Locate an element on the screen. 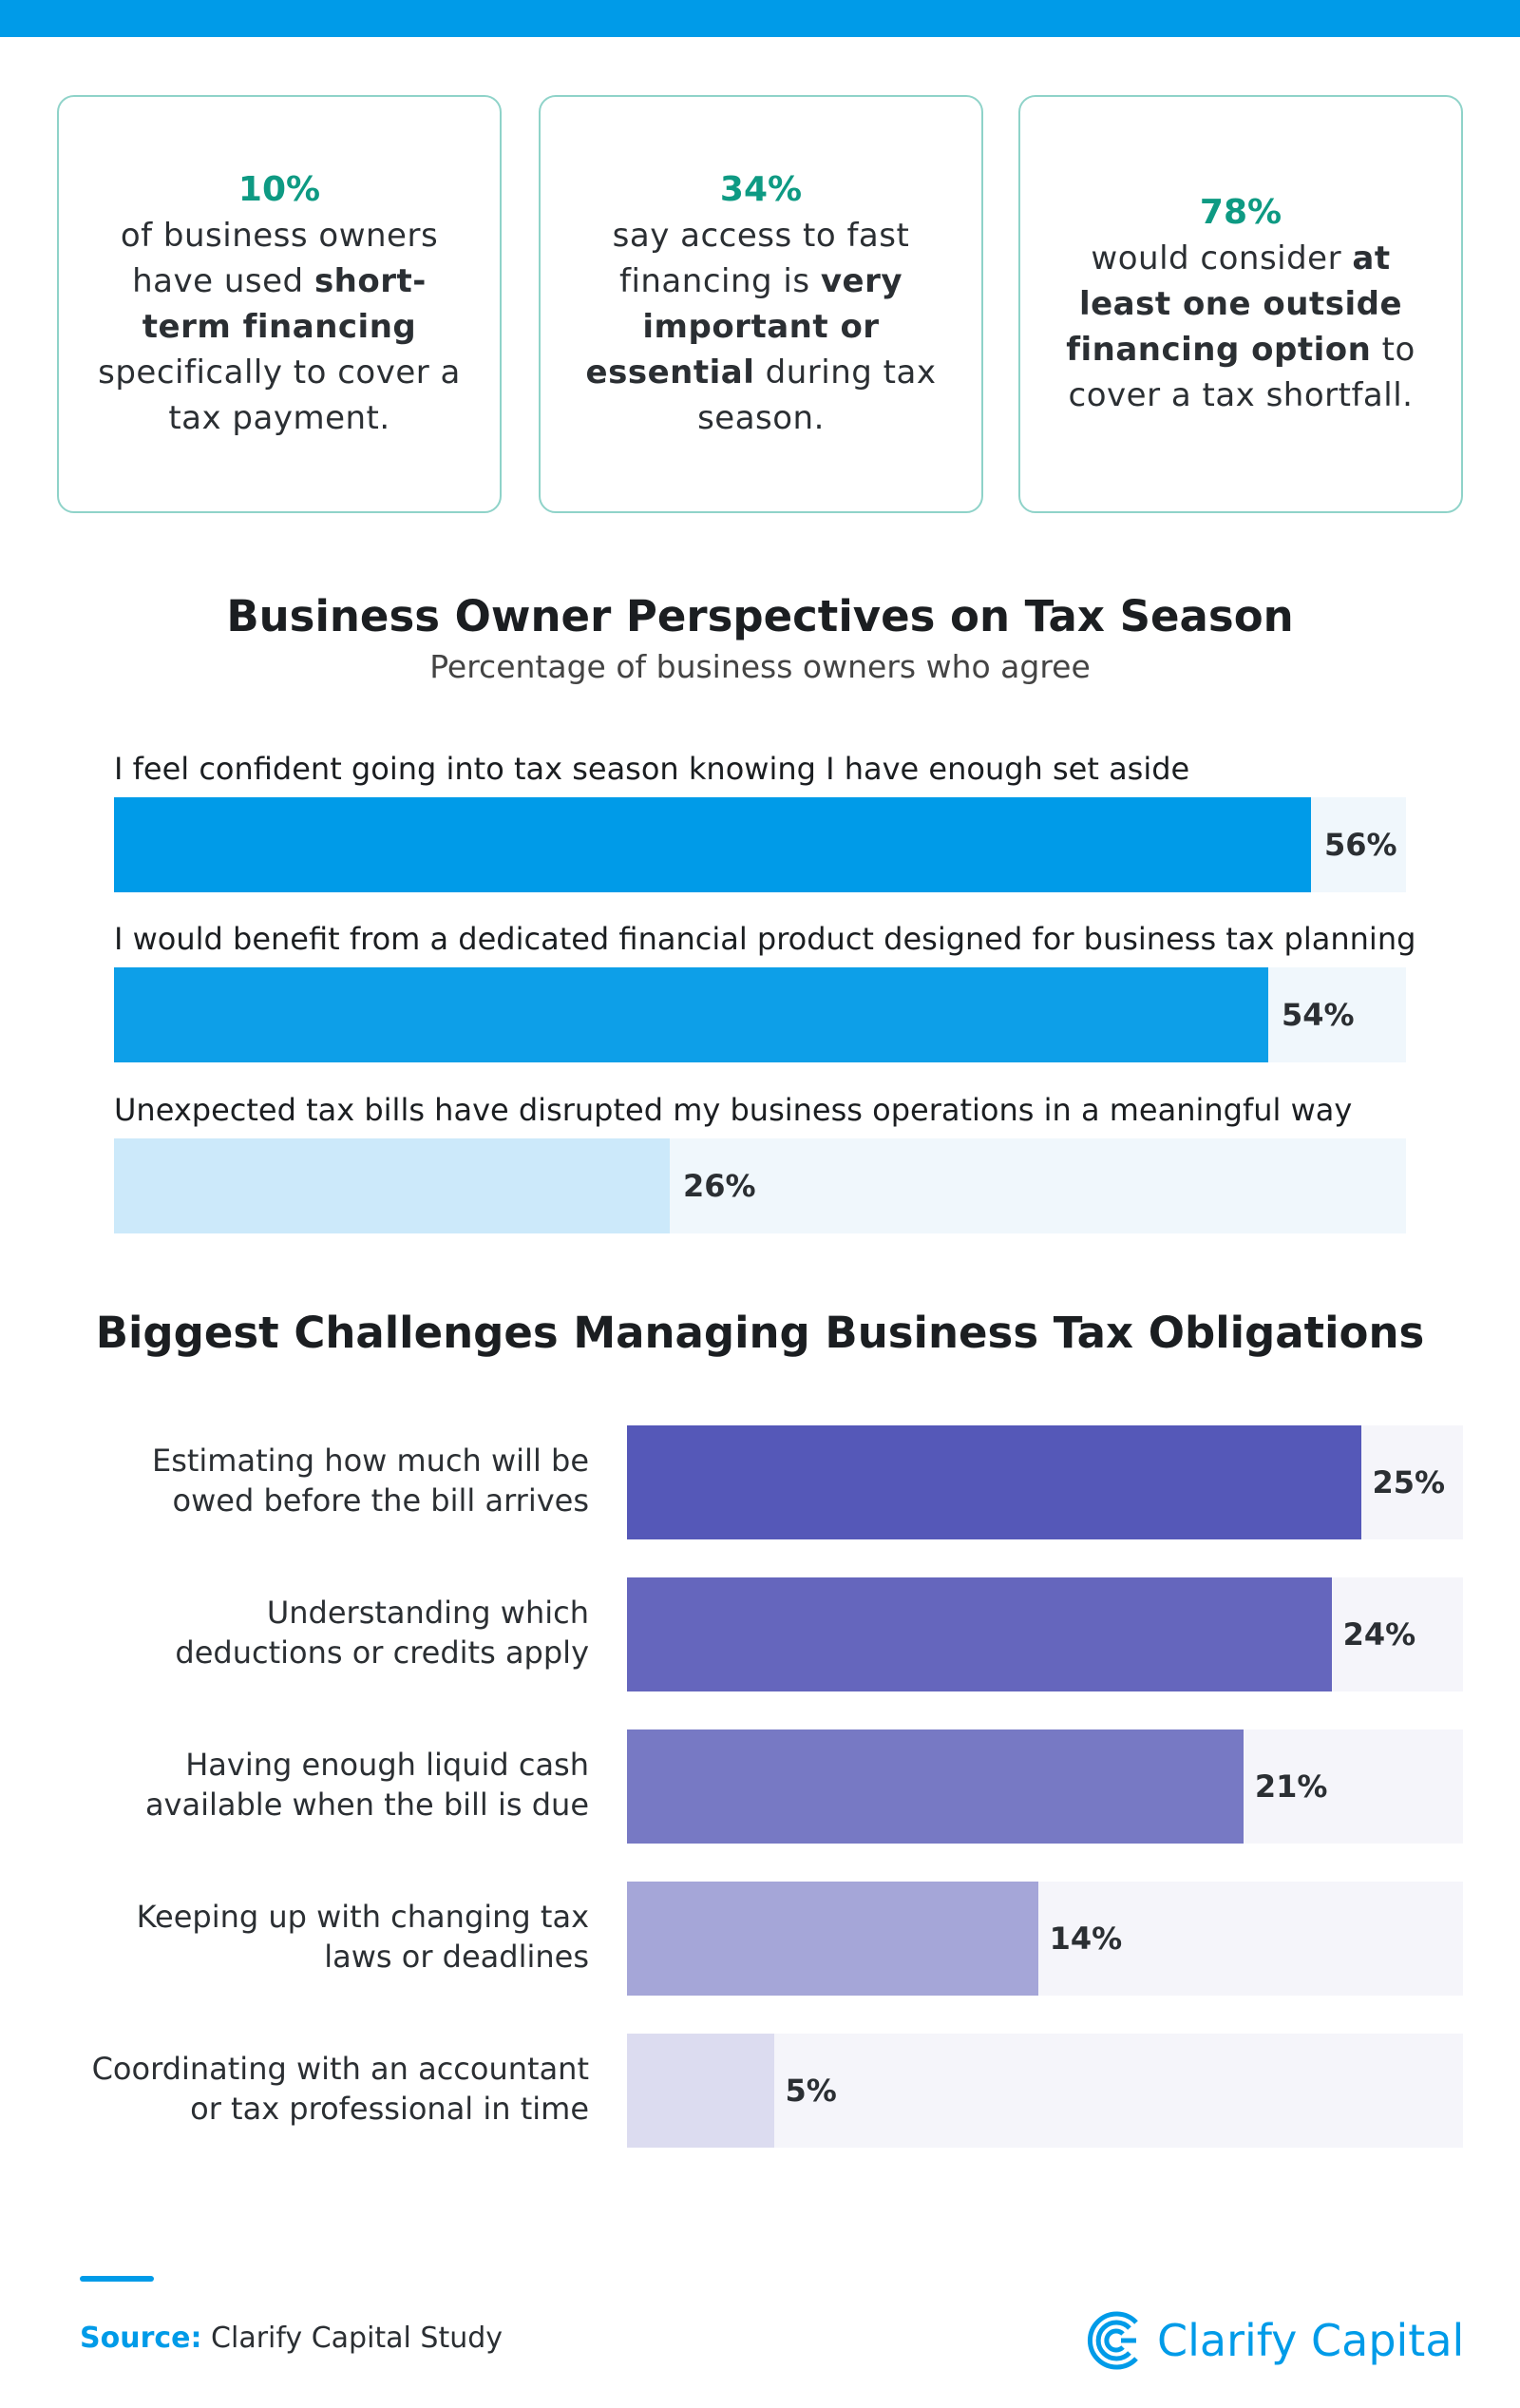 The image size is (1520, 2408). bar-value-label: 21% is located at coordinates (1291, 1787).